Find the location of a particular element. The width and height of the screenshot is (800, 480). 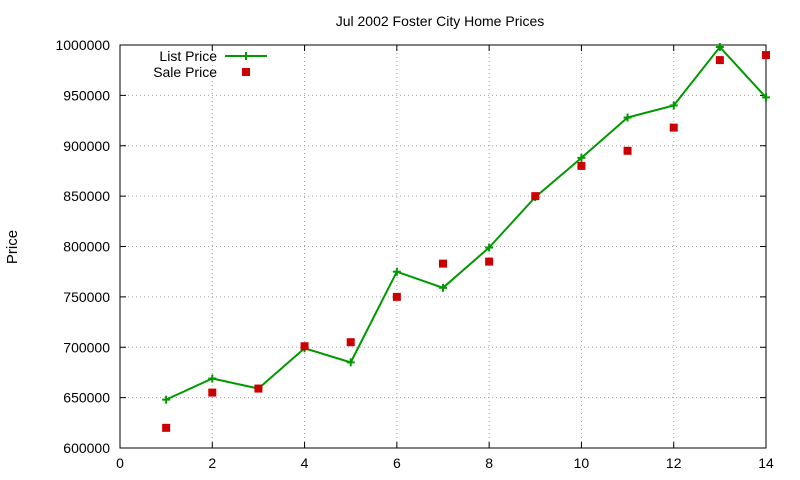

y-tick-label: 750000 is located at coordinates (86, 297).